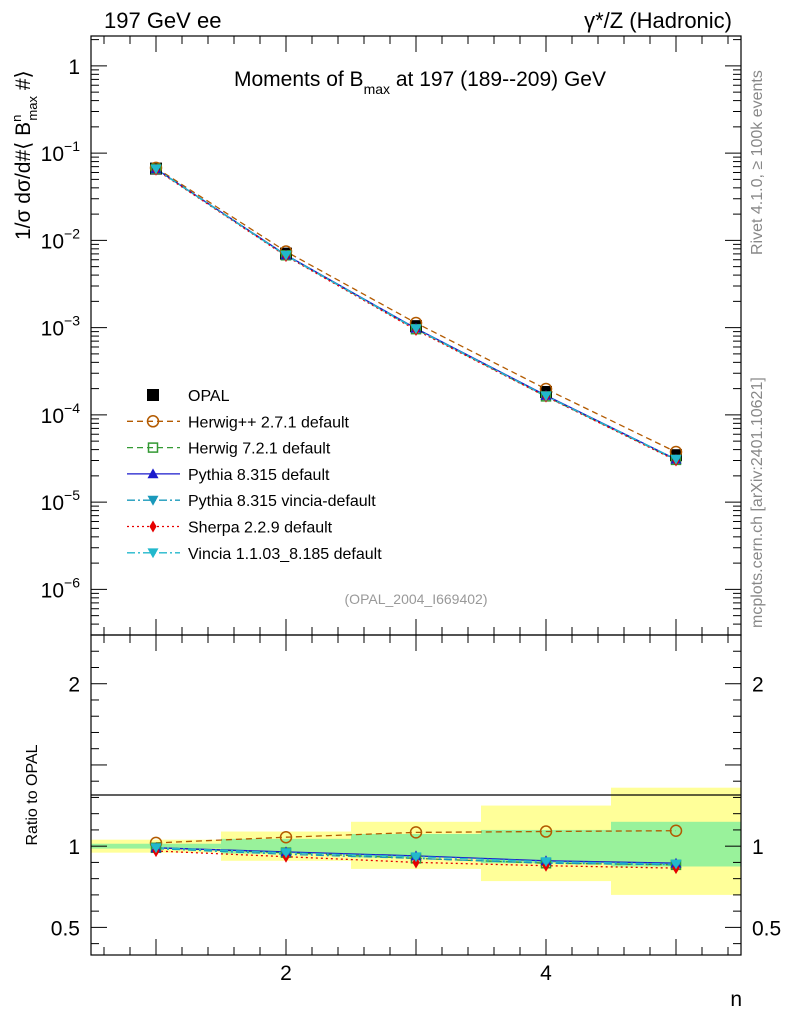 The width and height of the screenshot is (786, 1024). Describe the element at coordinates (282, 501) in the screenshot. I see `legend-label: Pythia 8.315 vincia-default` at that location.